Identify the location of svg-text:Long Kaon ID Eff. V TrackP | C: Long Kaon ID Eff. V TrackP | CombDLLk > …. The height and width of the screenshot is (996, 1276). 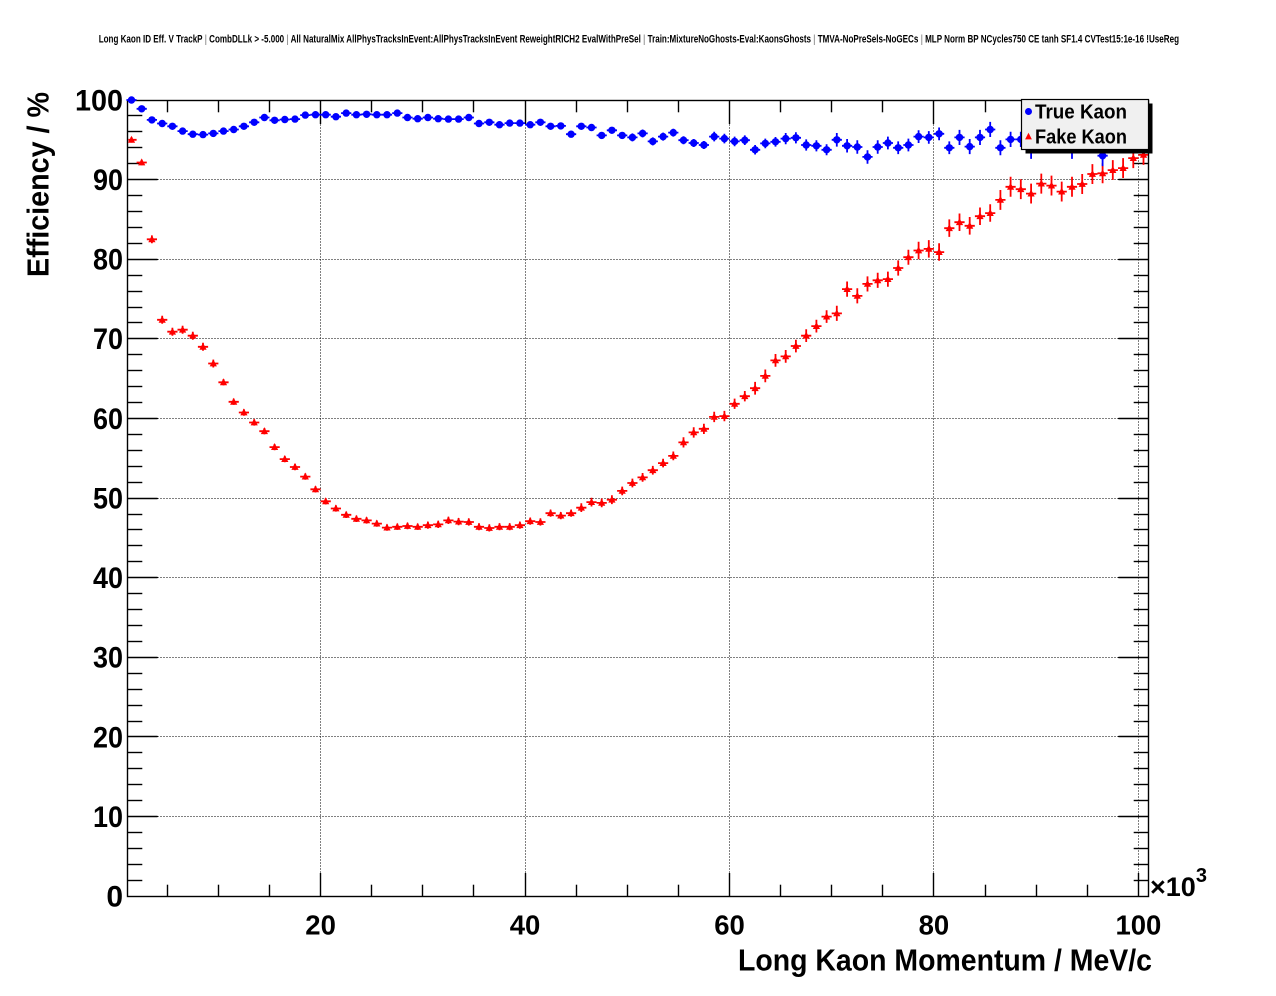
(639, 40).